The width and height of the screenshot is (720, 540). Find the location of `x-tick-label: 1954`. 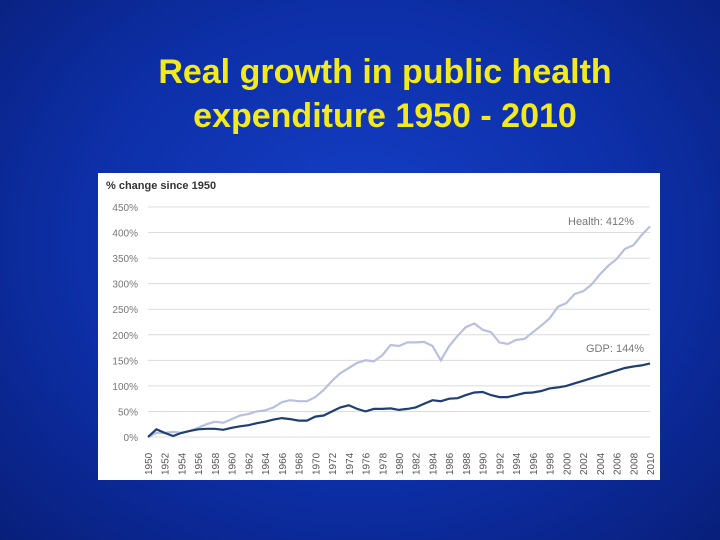

x-tick-label: 1954 is located at coordinates (182, 463).